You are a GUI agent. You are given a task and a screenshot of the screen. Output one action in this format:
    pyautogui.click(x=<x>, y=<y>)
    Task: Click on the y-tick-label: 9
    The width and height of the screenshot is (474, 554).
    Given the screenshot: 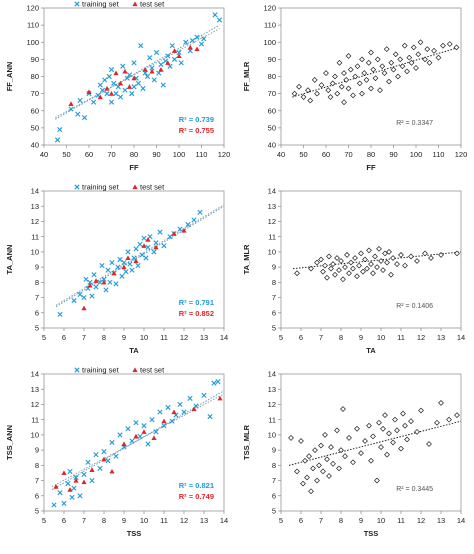 What is the action you would take?
    pyautogui.click(x=274, y=450)
    